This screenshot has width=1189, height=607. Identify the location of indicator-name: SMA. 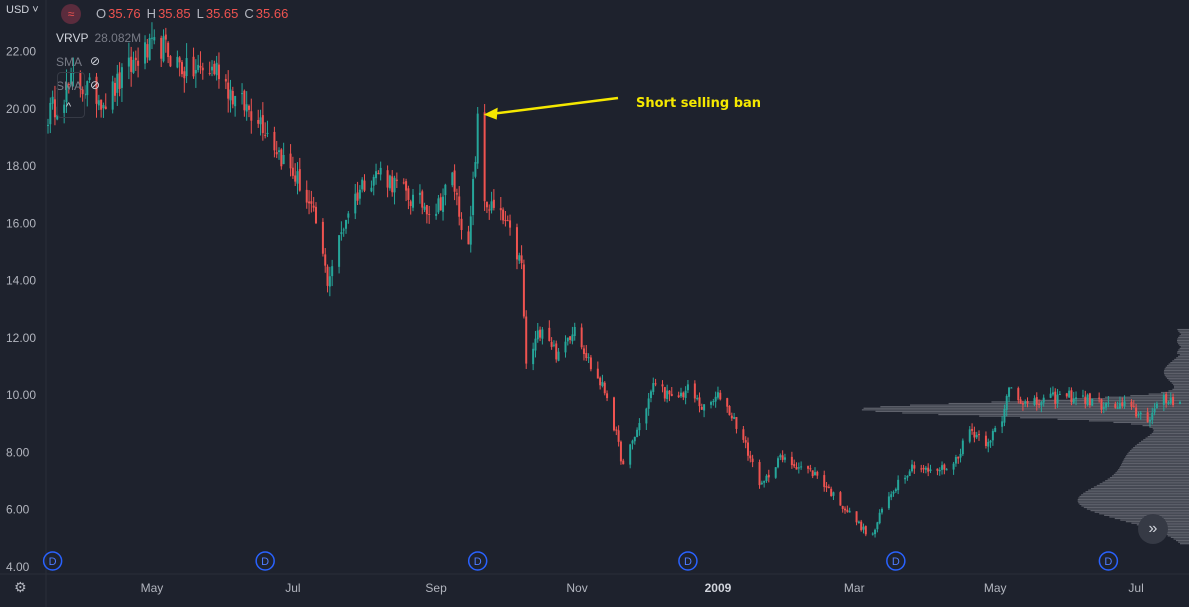
(69, 62).